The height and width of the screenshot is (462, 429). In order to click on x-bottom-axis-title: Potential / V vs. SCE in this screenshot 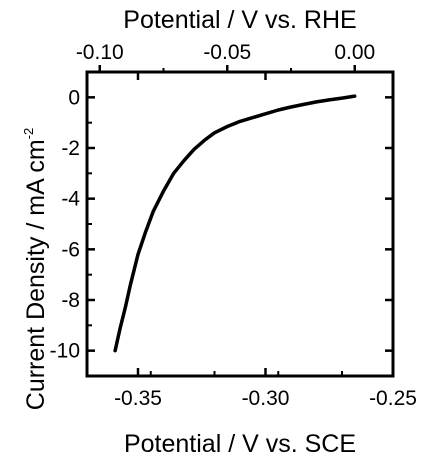, I will do `click(240, 444)`.